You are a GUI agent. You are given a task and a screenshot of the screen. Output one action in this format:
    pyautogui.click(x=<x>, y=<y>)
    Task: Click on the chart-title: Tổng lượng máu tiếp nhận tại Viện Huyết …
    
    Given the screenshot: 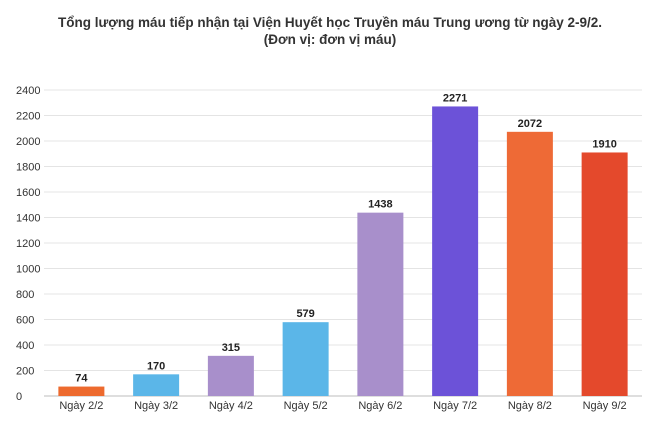 What is the action you would take?
    pyautogui.click(x=330, y=22)
    